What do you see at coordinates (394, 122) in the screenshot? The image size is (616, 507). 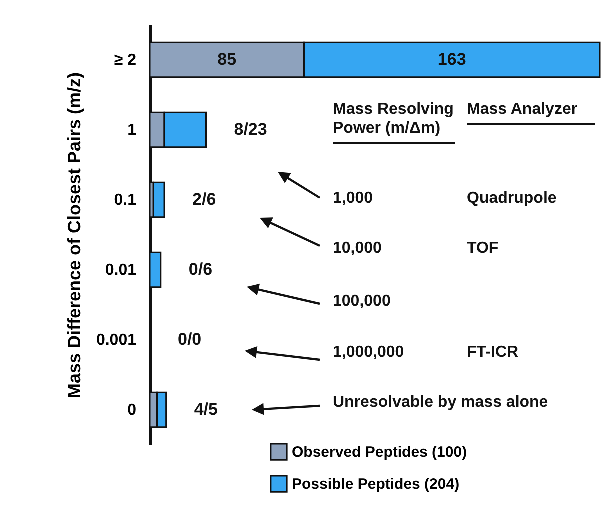 I see `annotation: Mass Resolving Power (m/Δm)` at bounding box center [394, 122].